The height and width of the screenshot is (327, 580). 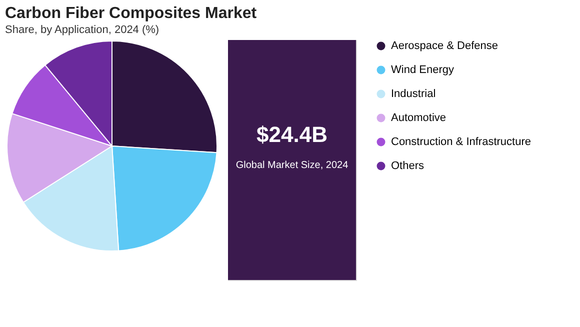 What do you see at coordinates (461, 142) in the screenshot?
I see `legend-label: Construction & Infrastructure` at bounding box center [461, 142].